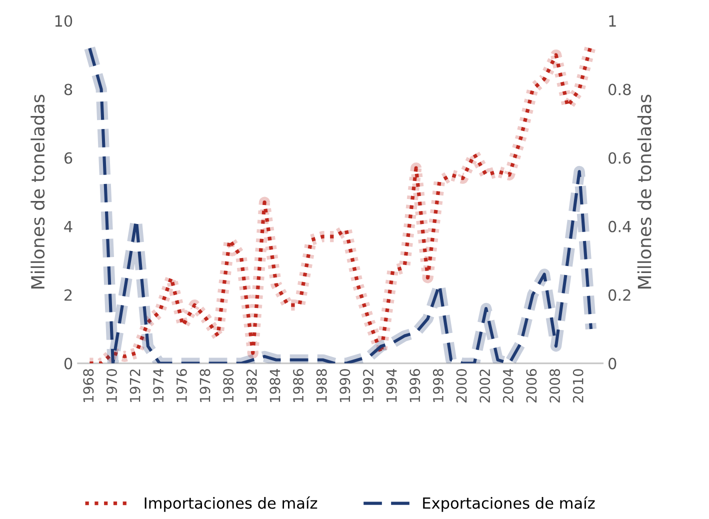 The height and width of the screenshot is (519, 709). I want to click on y-axis-title: Millones de toneladas, so click(37, 191).